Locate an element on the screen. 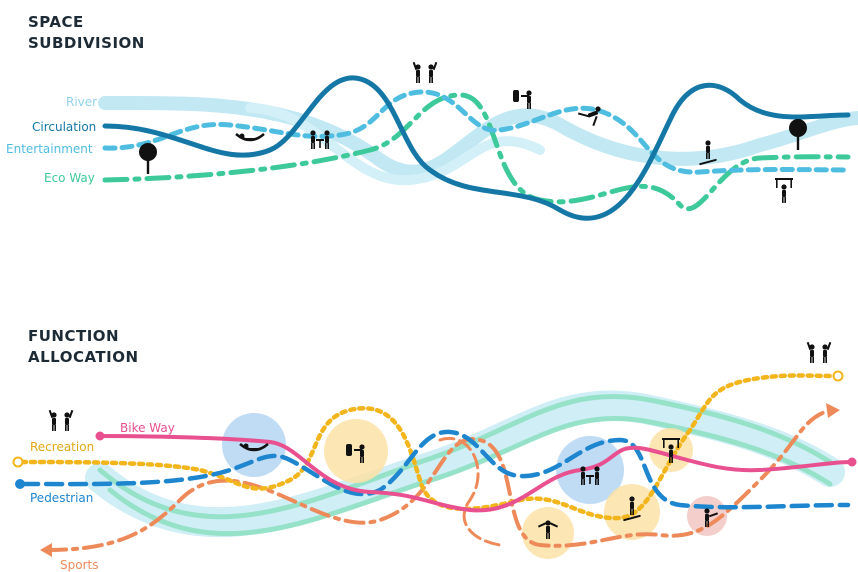  sports-arrow-left is located at coordinates (46, 550).